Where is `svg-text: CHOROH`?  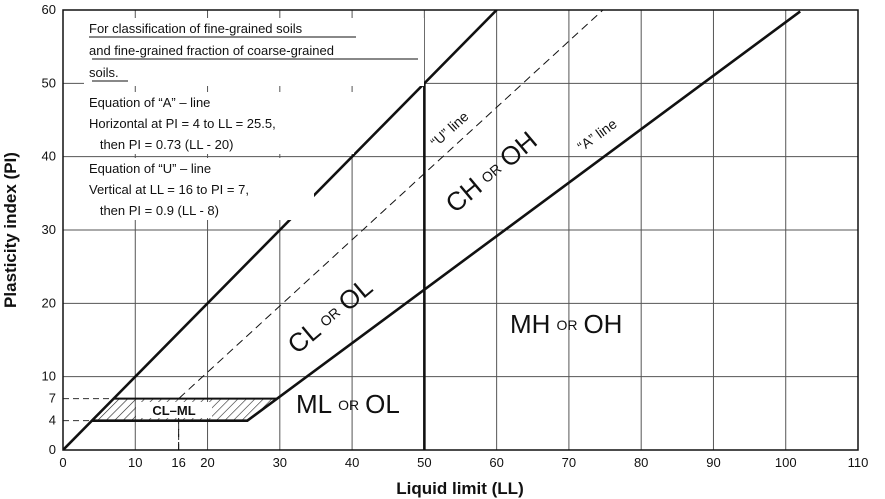
svg-text: CHOROH is located at coordinates (491, 171).